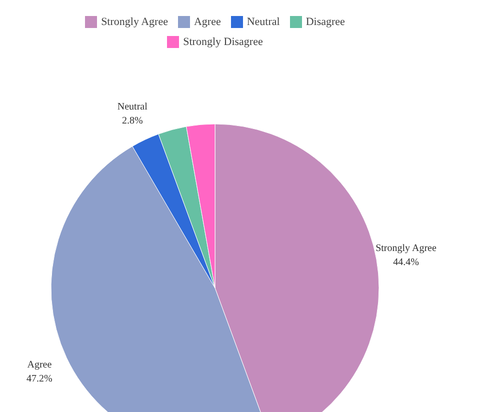 Image resolution: width=483 pixels, height=412 pixels. What do you see at coordinates (406, 248) in the screenshot?
I see `slice-label: Strongly Agree` at bounding box center [406, 248].